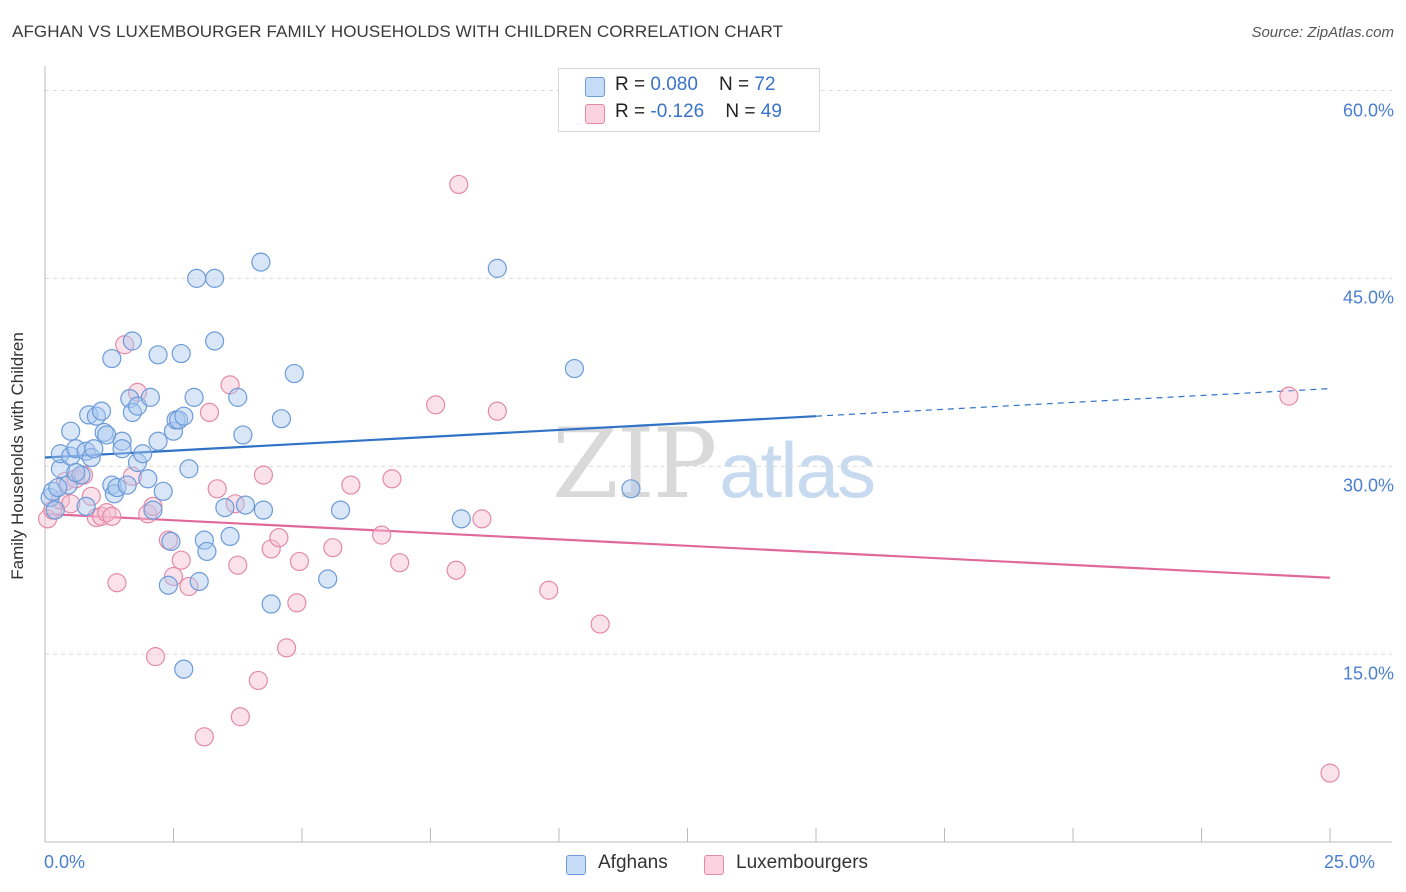 The height and width of the screenshot is (892, 1406). Describe the element at coordinates (771, 111) in the screenshot. I see `legend-n-value: 49` at that location.